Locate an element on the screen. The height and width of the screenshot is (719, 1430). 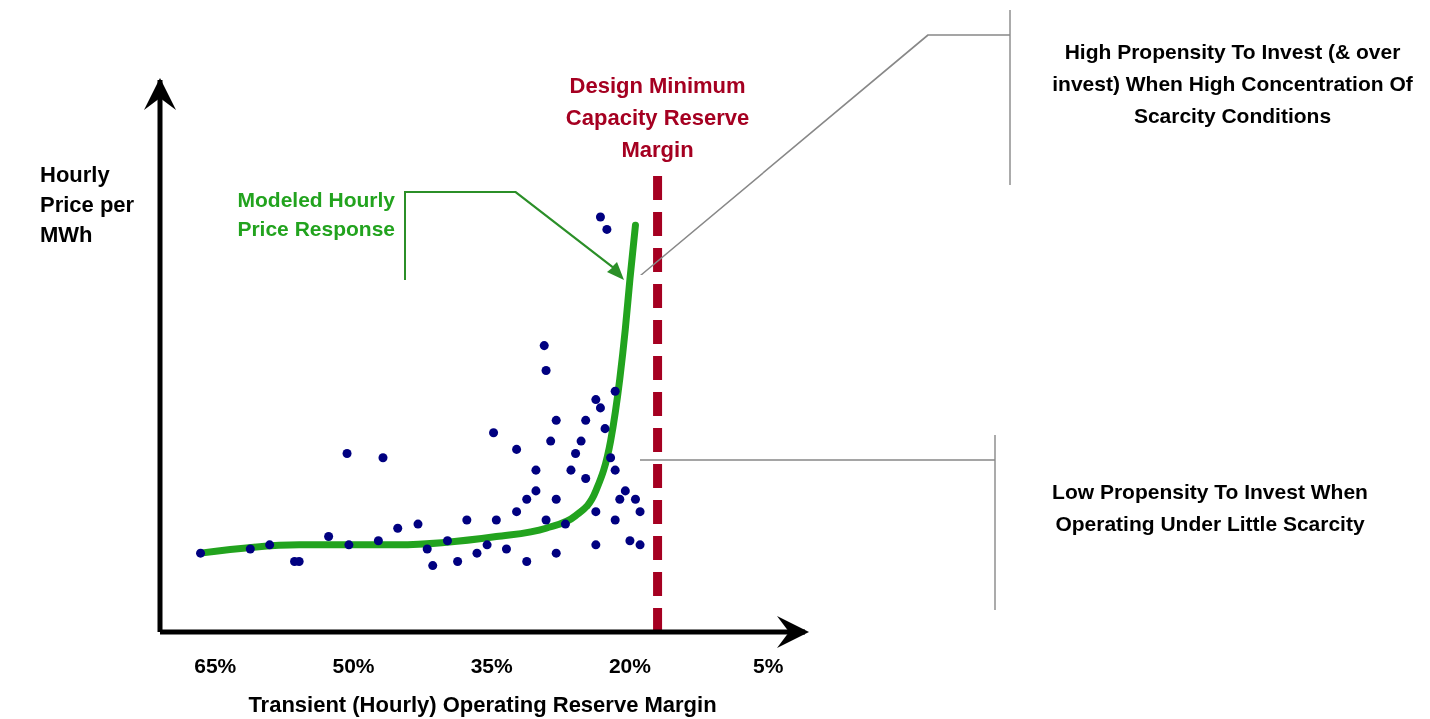
x-tick-label: 35% is located at coordinates (492, 665).